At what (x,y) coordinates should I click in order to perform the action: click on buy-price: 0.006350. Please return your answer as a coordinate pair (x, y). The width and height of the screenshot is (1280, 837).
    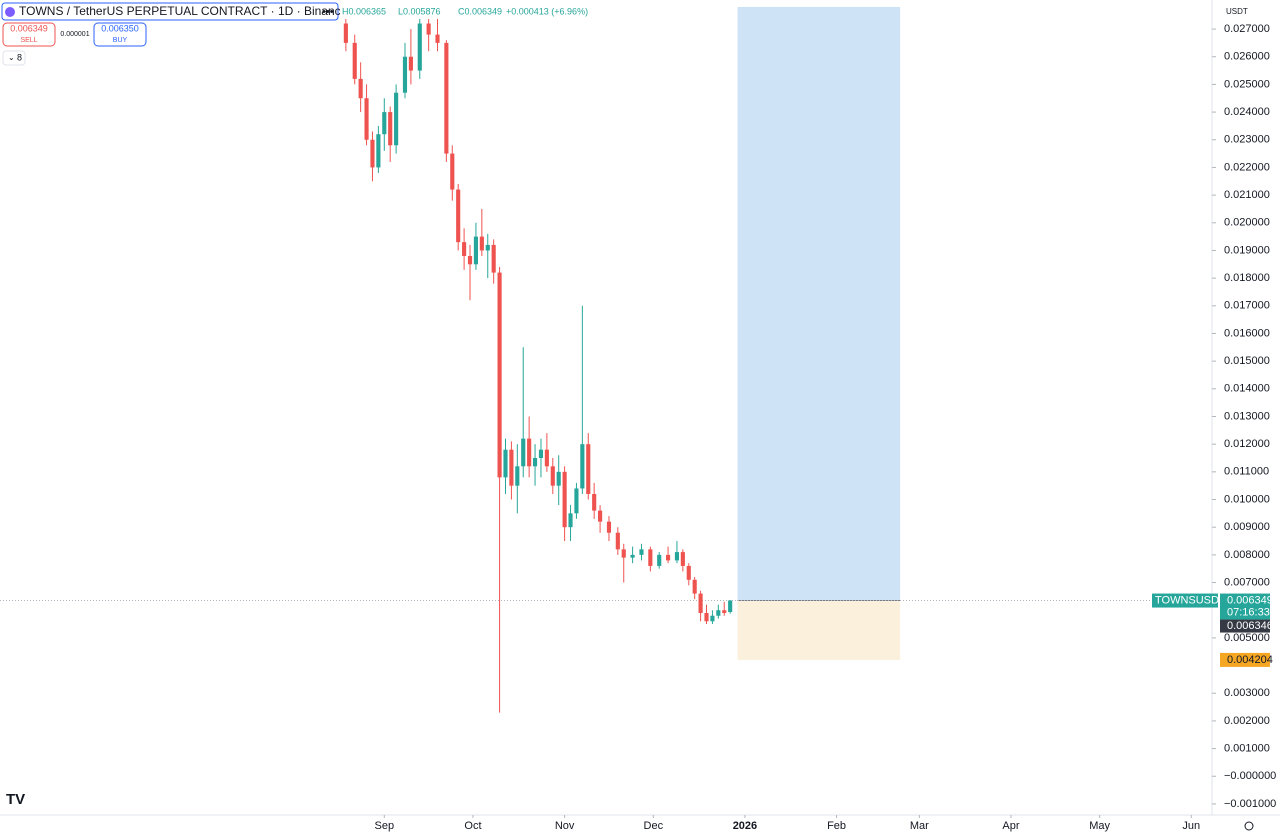
    Looking at the image, I should click on (120, 28).